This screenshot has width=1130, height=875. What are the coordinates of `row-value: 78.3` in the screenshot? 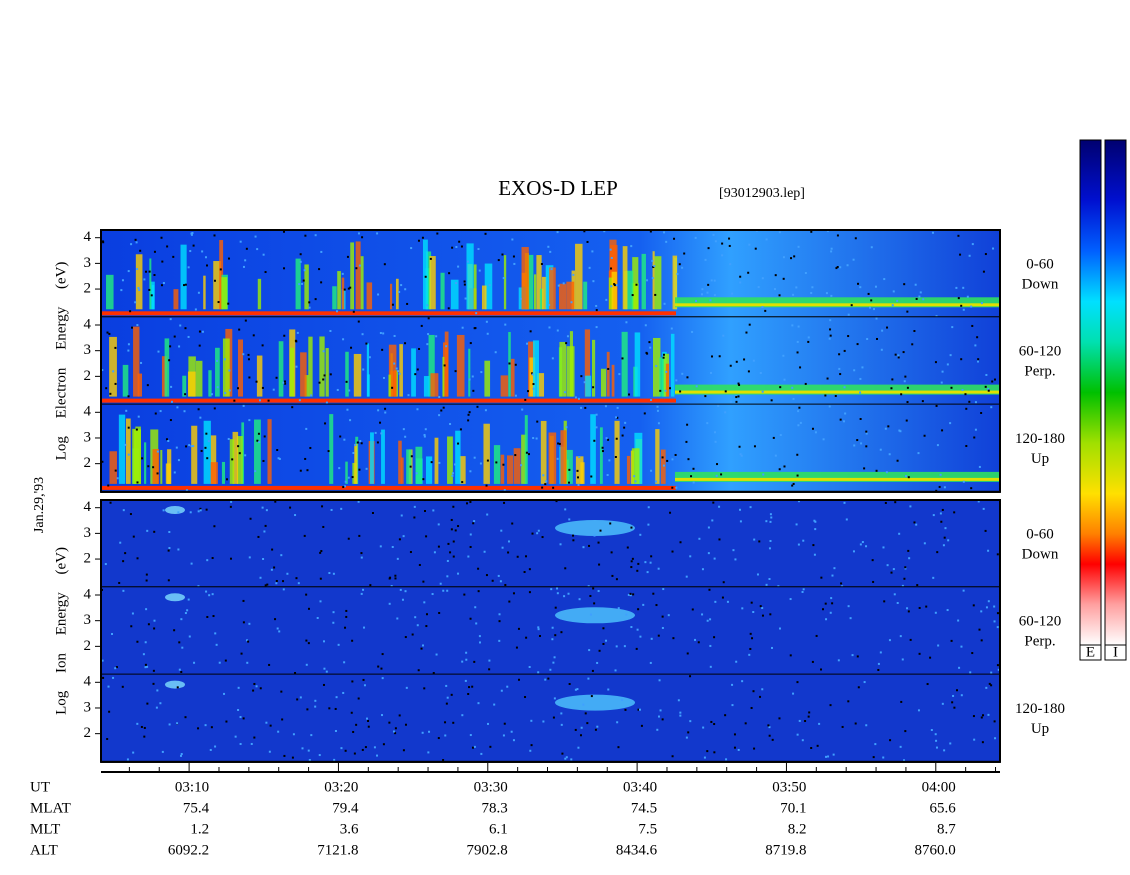 It's located at (495, 808).